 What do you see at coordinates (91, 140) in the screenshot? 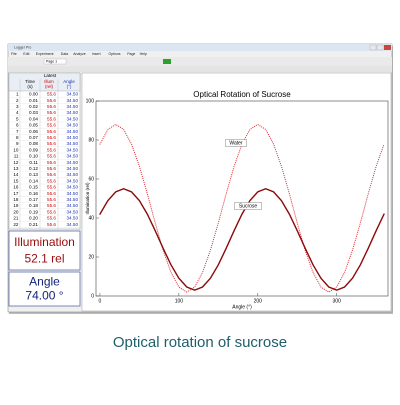
I see `y-tick-label: 80` at bounding box center [91, 140].